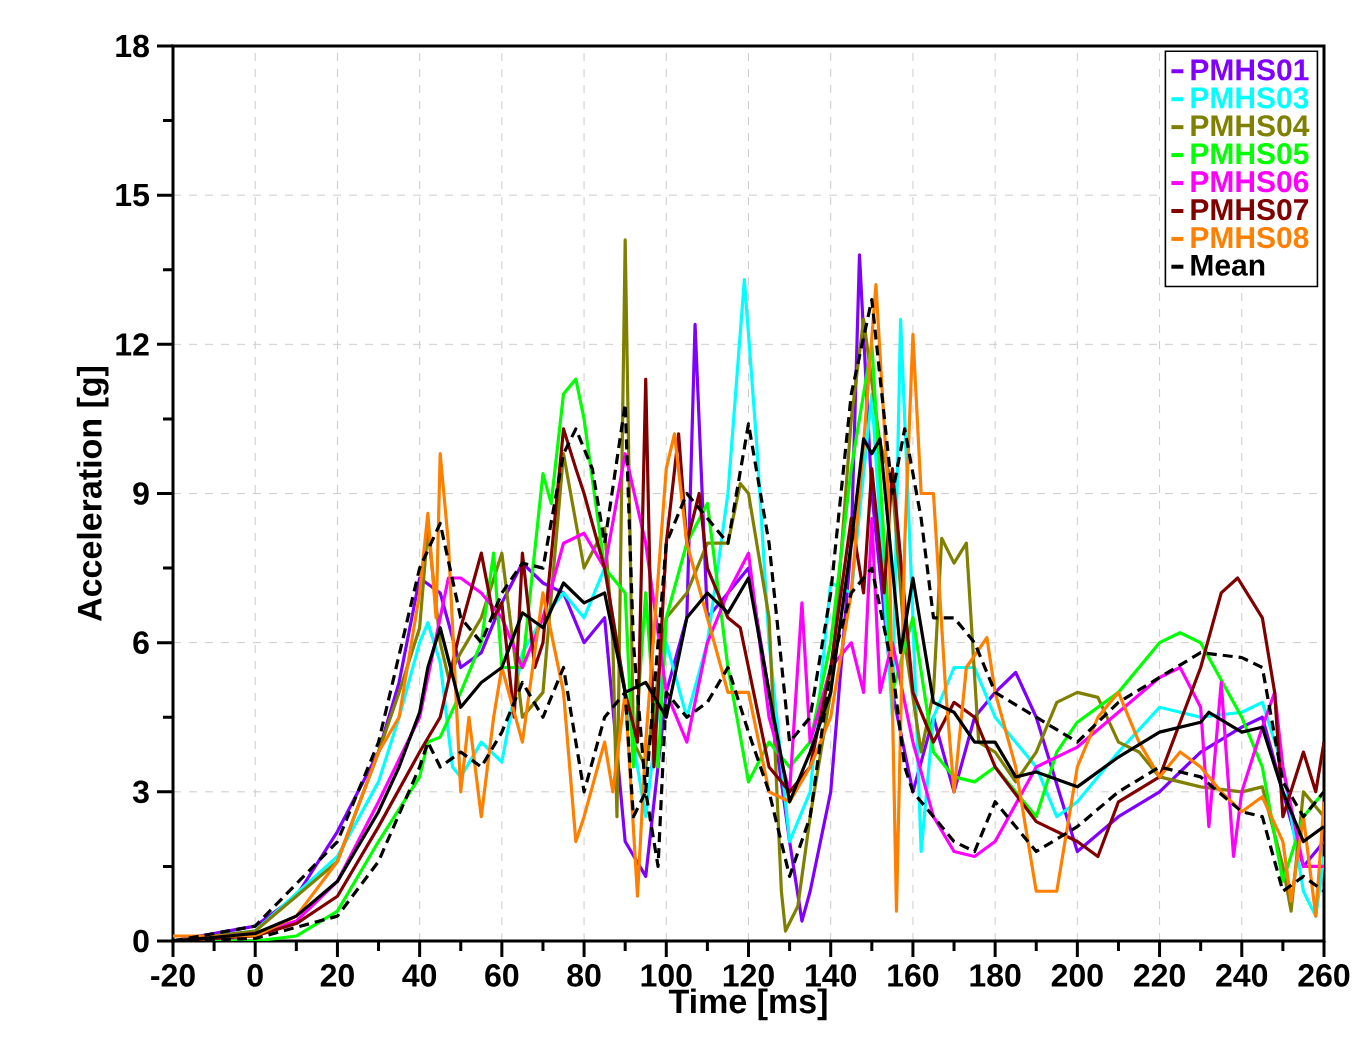 The width and height of the screenshot is (1356, 1055). I want to click on y-tick-label: 6, so click(141, 642).